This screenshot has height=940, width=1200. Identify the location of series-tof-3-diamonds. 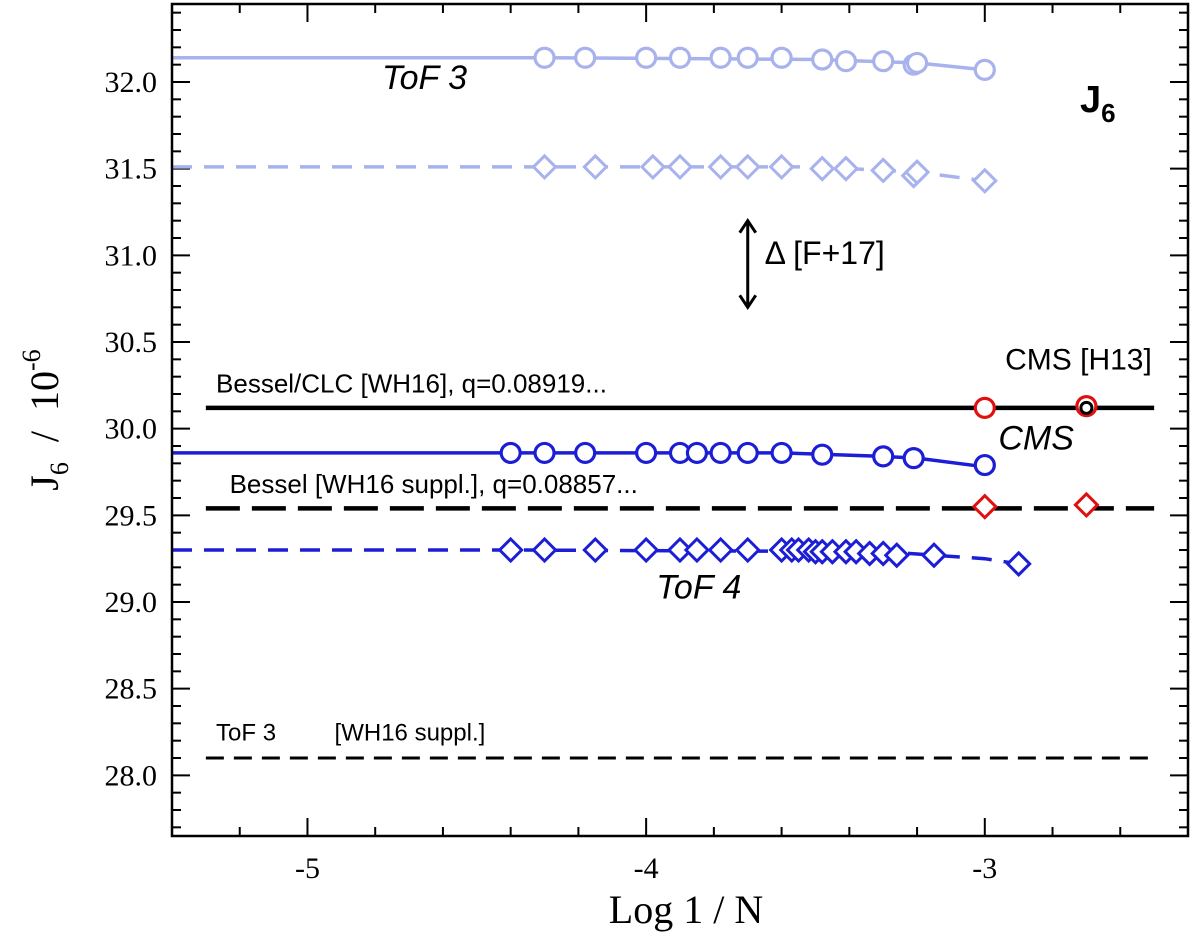
(585, 173).